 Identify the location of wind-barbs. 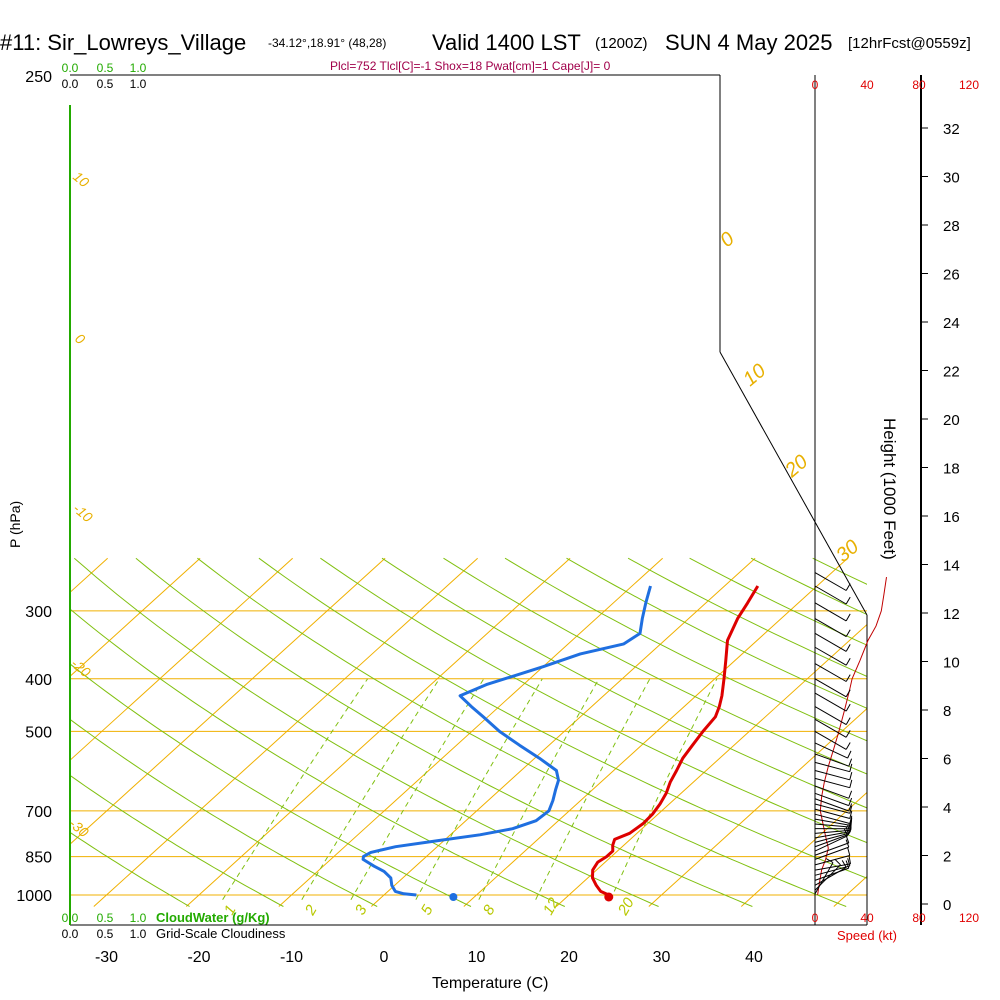
(833, 733).